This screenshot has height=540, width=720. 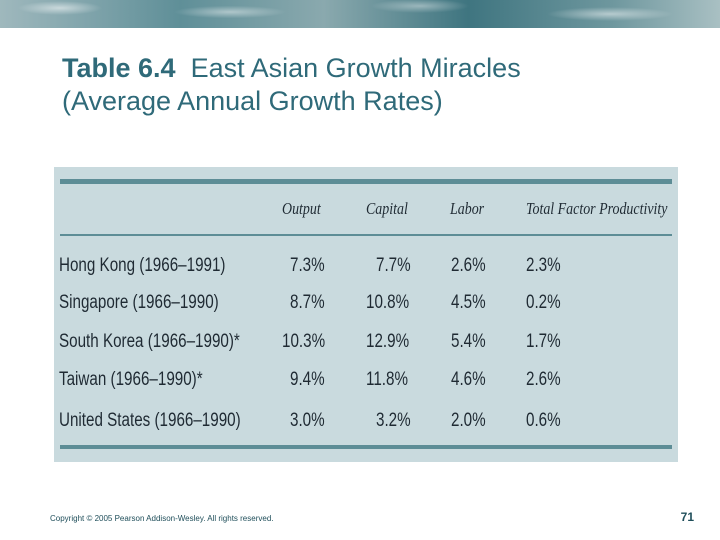 What do you see at coordinates (307, 302) in the screenshot?
I see `table-cell-output: 8.7%` at bounding box center [307, 302].